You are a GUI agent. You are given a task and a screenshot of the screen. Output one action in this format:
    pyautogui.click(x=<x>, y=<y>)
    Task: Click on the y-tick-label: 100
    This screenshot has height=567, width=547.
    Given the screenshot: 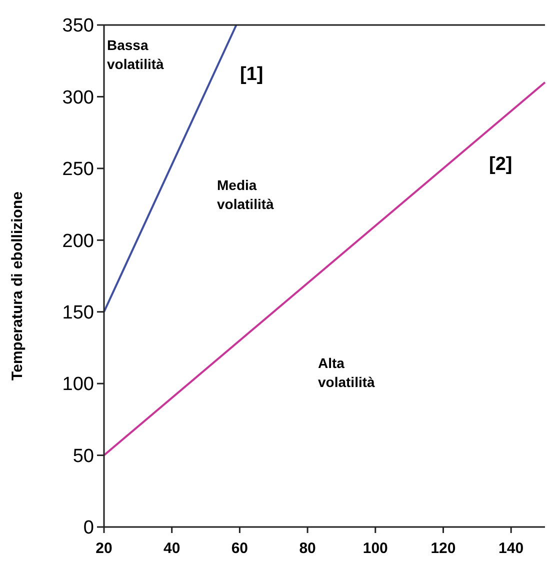 What is the action you would take?
    pyautogui.click(x=78, y=385)
    